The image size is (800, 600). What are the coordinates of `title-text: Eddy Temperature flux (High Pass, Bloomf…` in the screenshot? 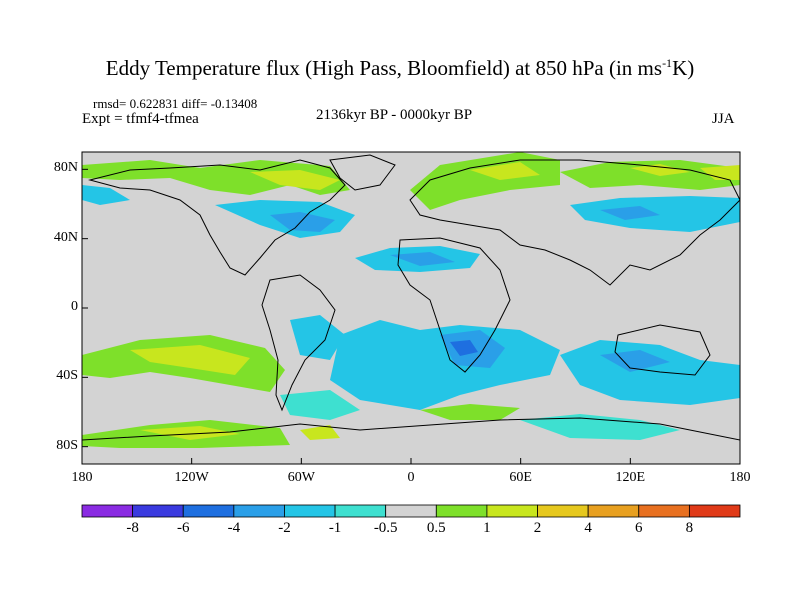 It's located at (384, 68).